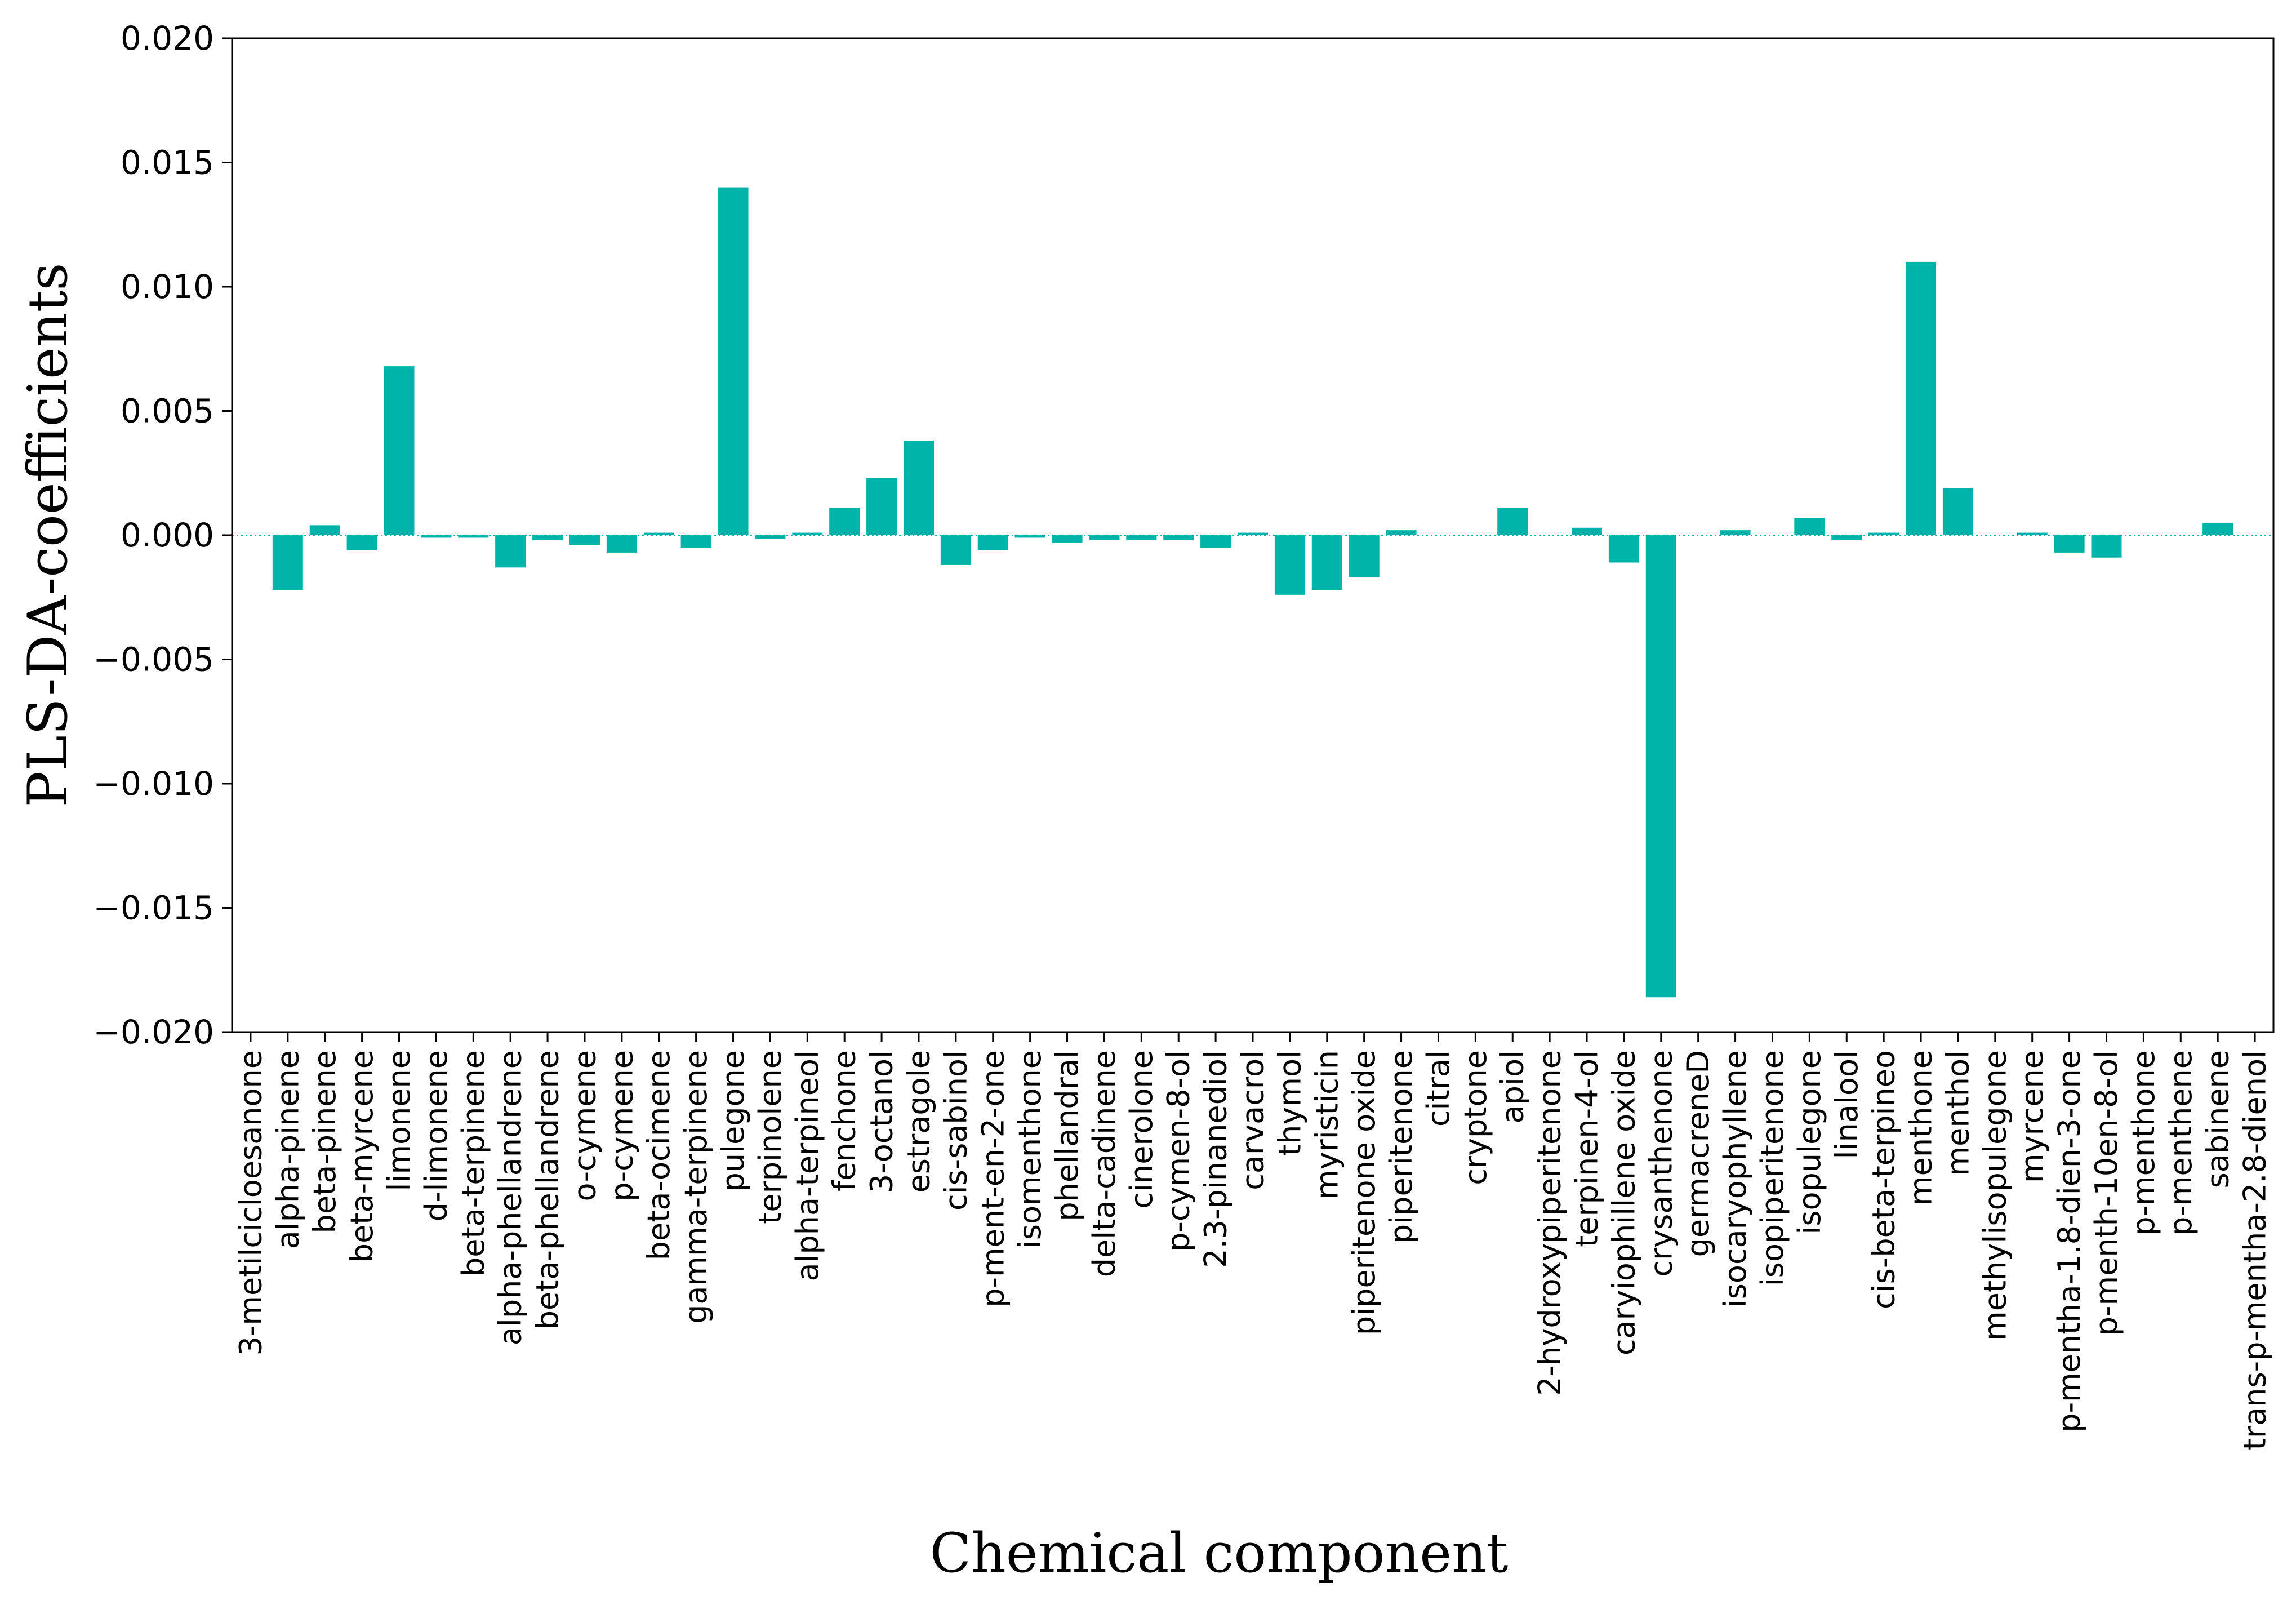  What do you see at coordinates (807, 1166) in the screenshot?
I see `x-tick-label: alpha-terpineol` at bounding box center [807, 1166].